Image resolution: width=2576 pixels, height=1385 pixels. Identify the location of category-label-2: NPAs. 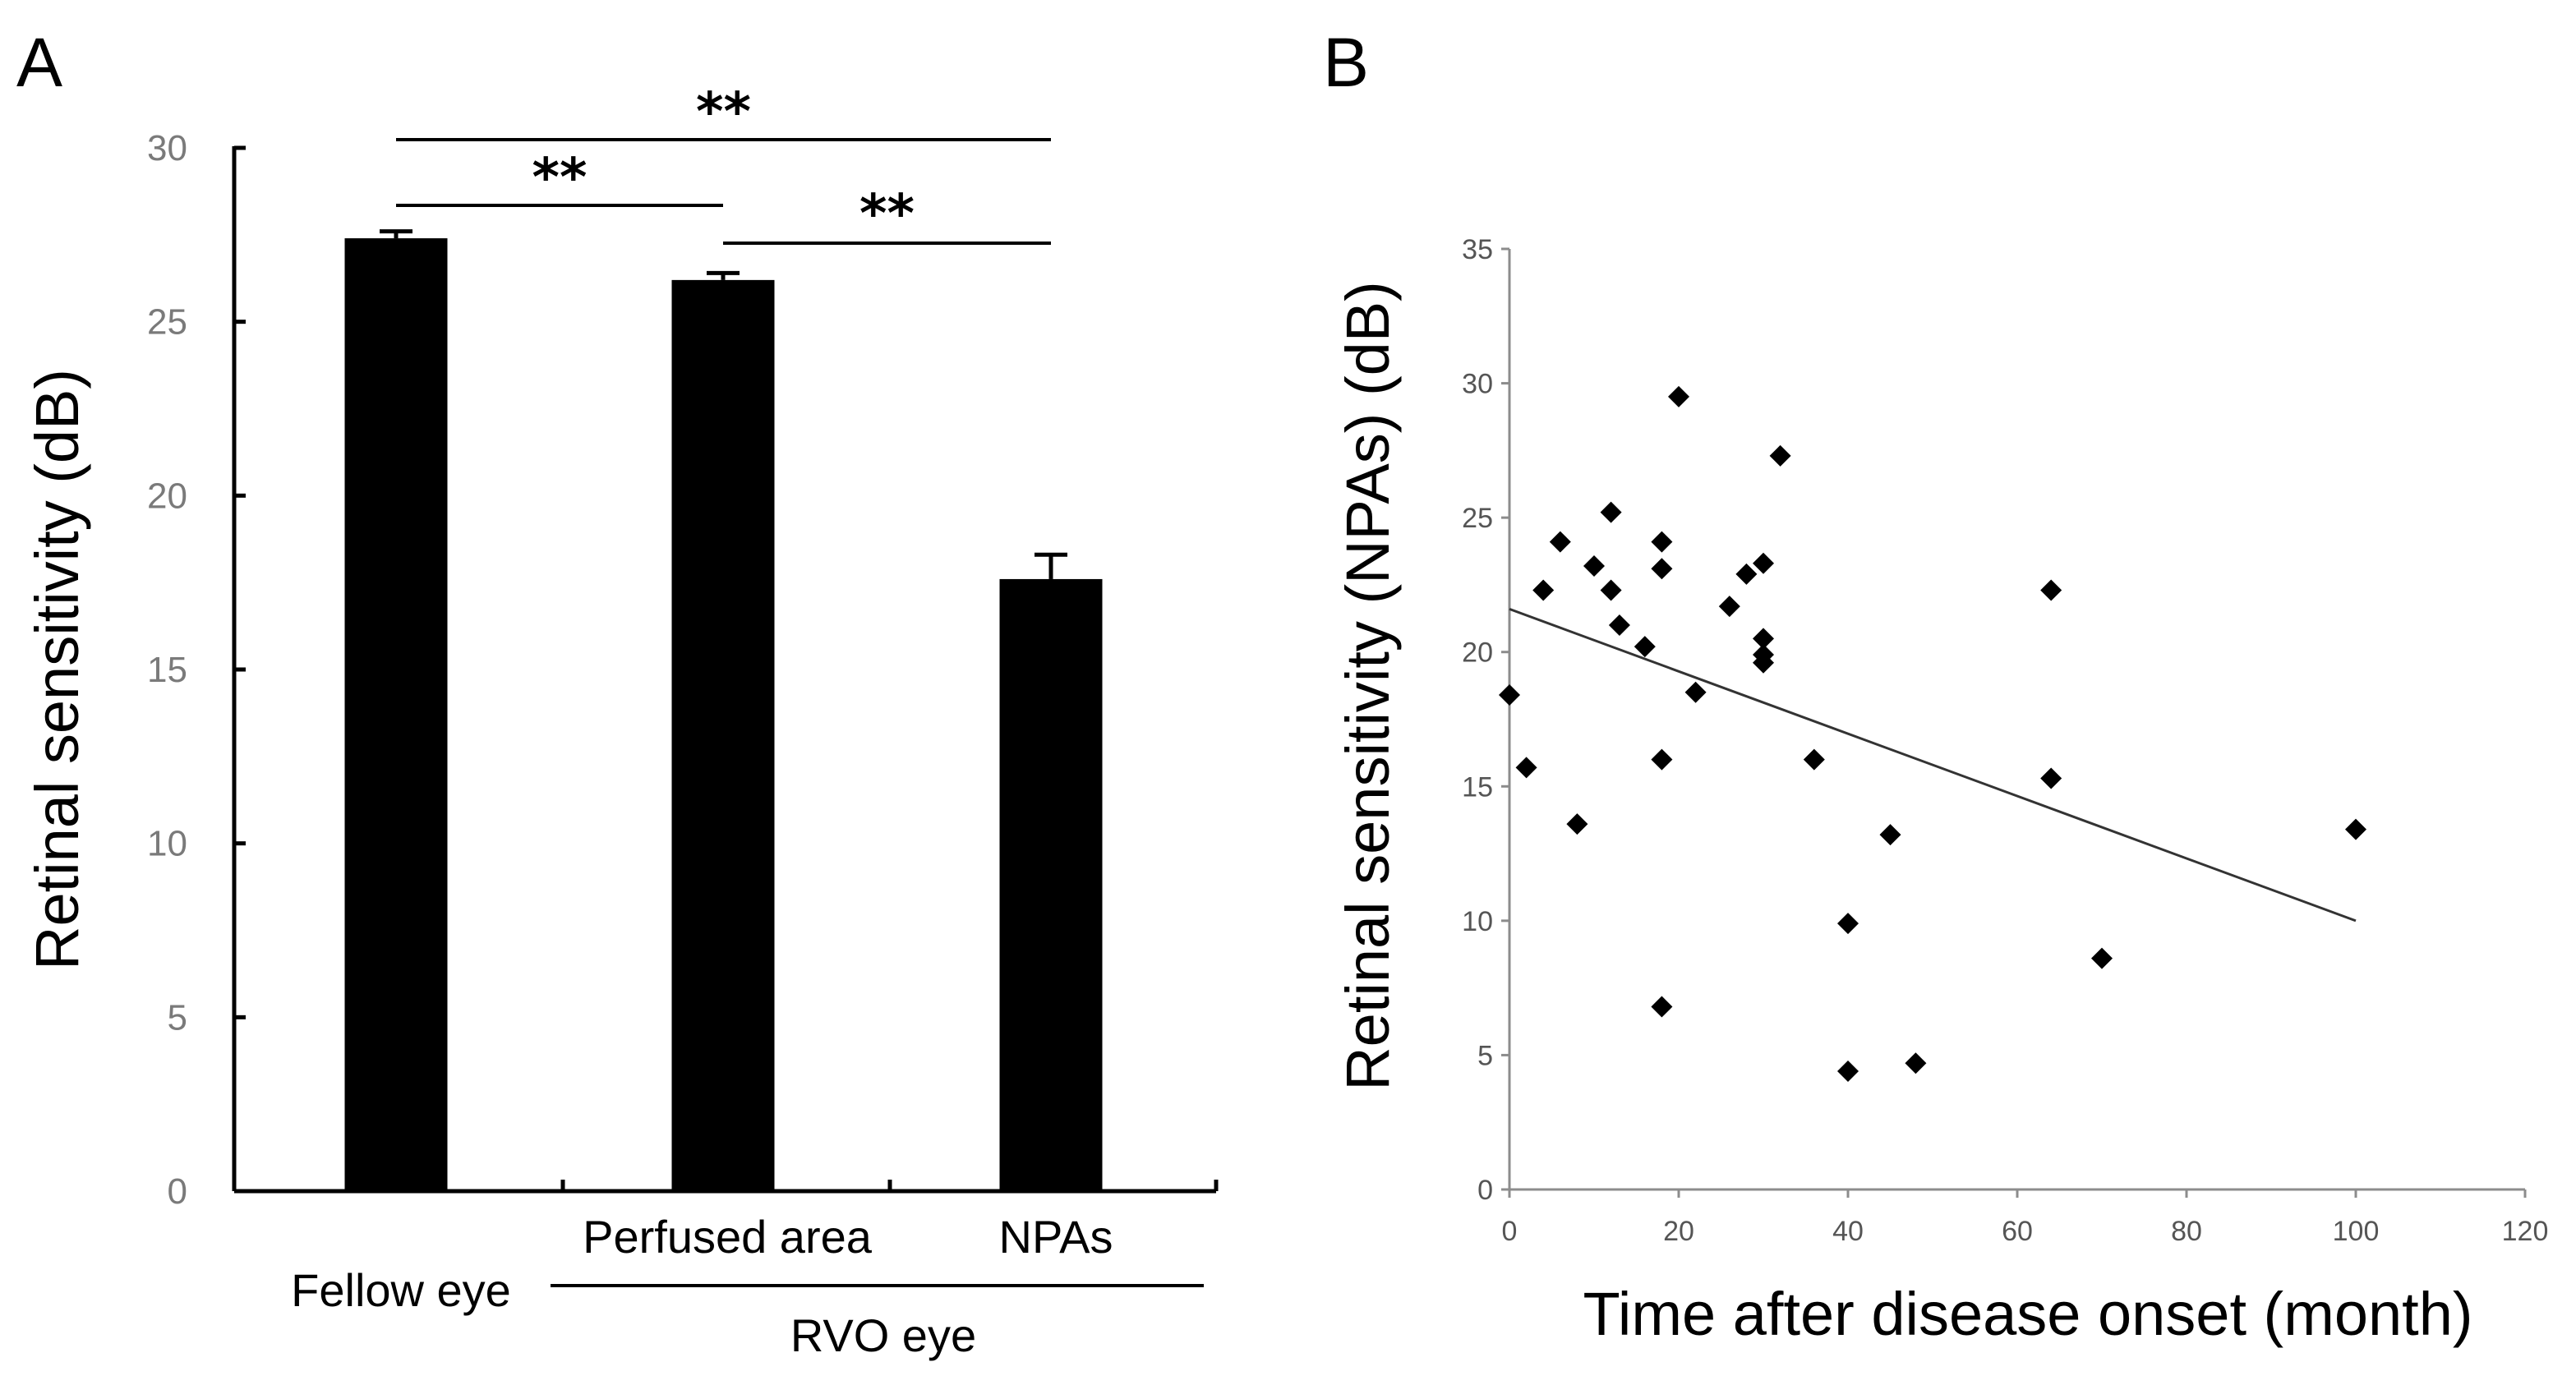
(1056, 1237).